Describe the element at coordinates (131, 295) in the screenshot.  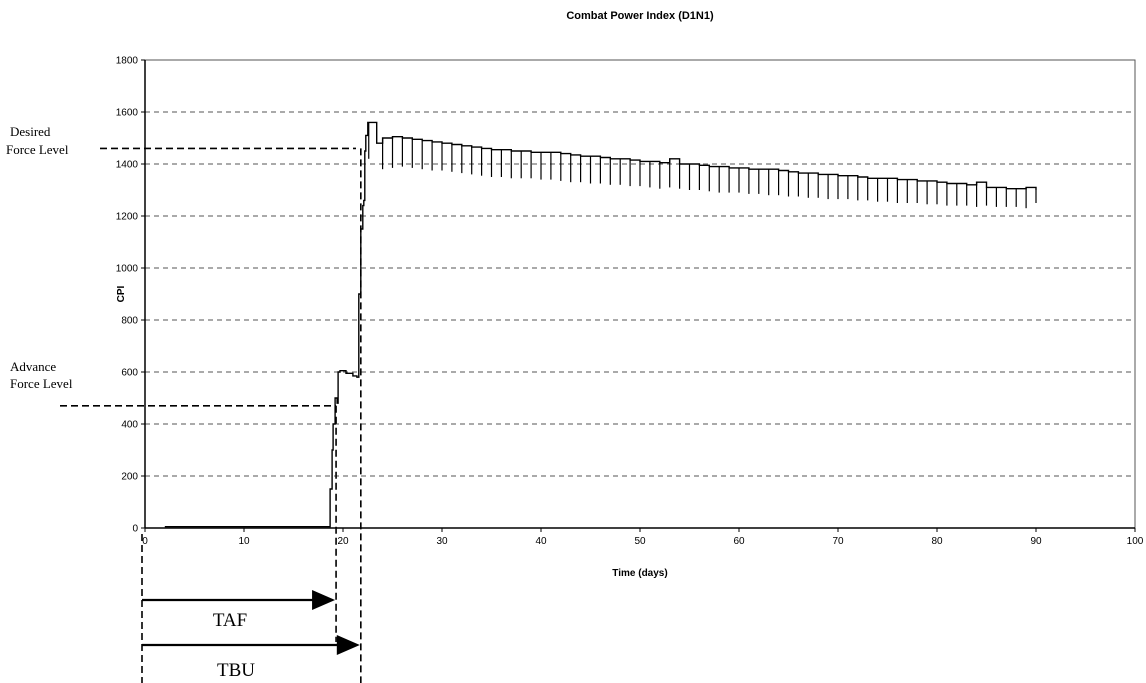
I see `y-axis: 0 200 400 600 800 1000 1200 1400 1600 1800` at that location.